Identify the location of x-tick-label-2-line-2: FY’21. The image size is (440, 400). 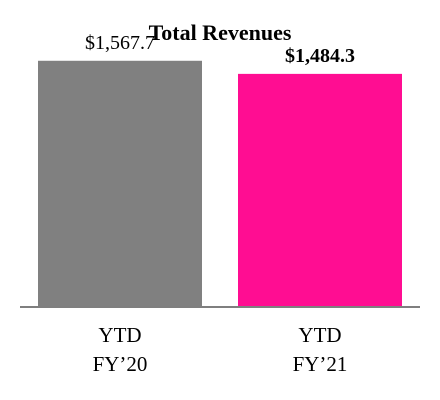
(320, 364).